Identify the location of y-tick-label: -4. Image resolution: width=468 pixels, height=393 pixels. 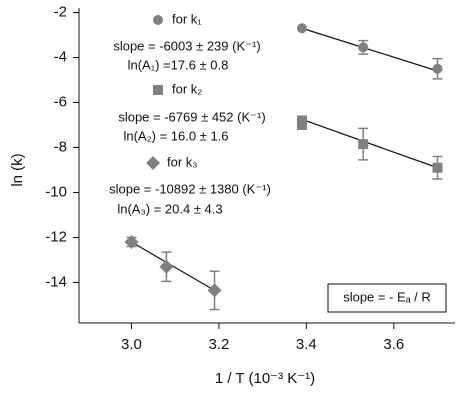
(60, 56).